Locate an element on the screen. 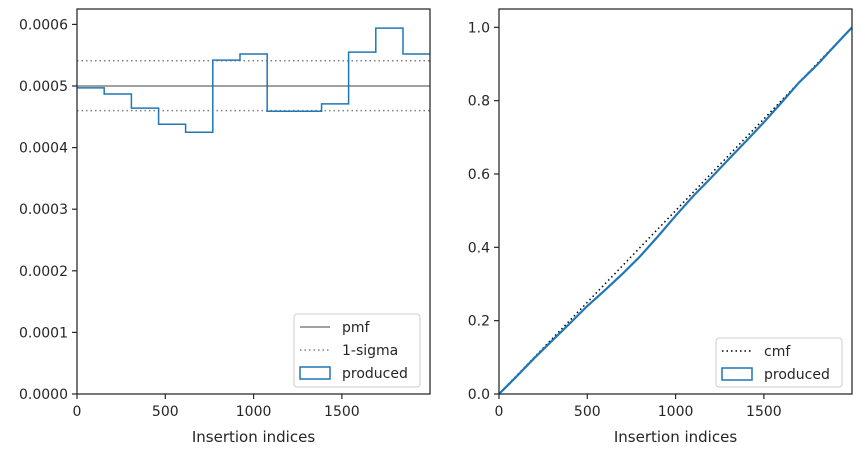  y-tick-label: 0.2 is located at coordinates (479, 322).